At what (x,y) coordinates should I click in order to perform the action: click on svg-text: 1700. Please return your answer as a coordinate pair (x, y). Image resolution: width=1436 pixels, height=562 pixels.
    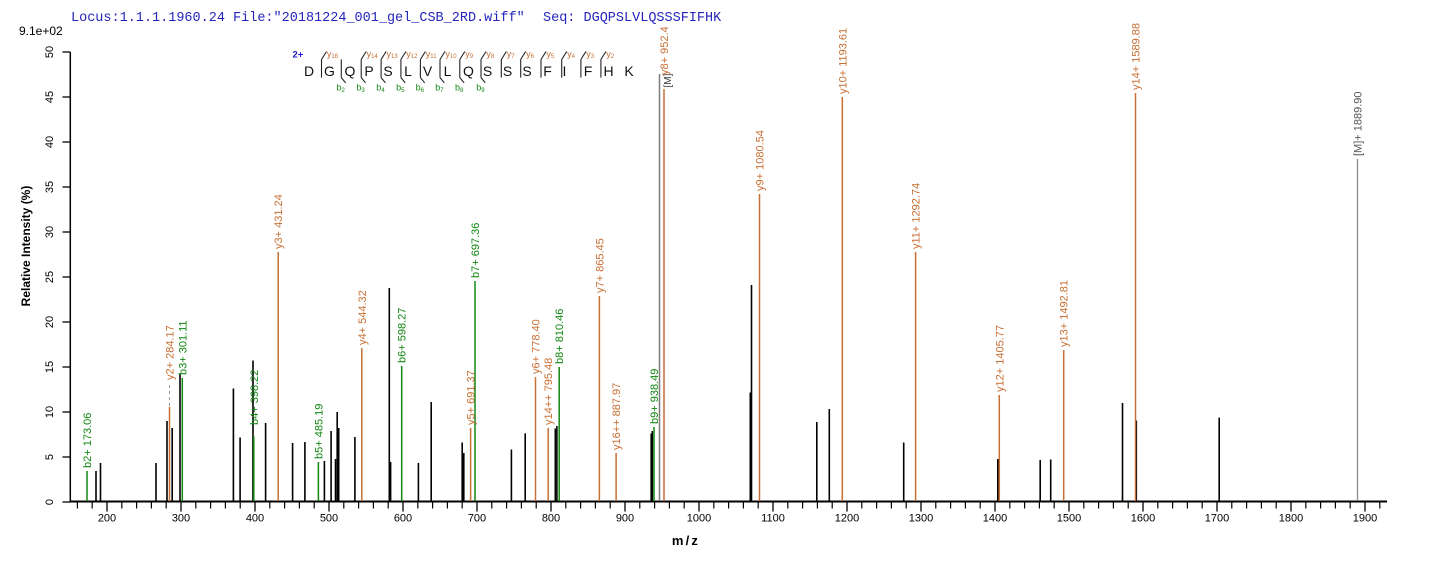
    Looking at the image, I should click on (1217, 519).